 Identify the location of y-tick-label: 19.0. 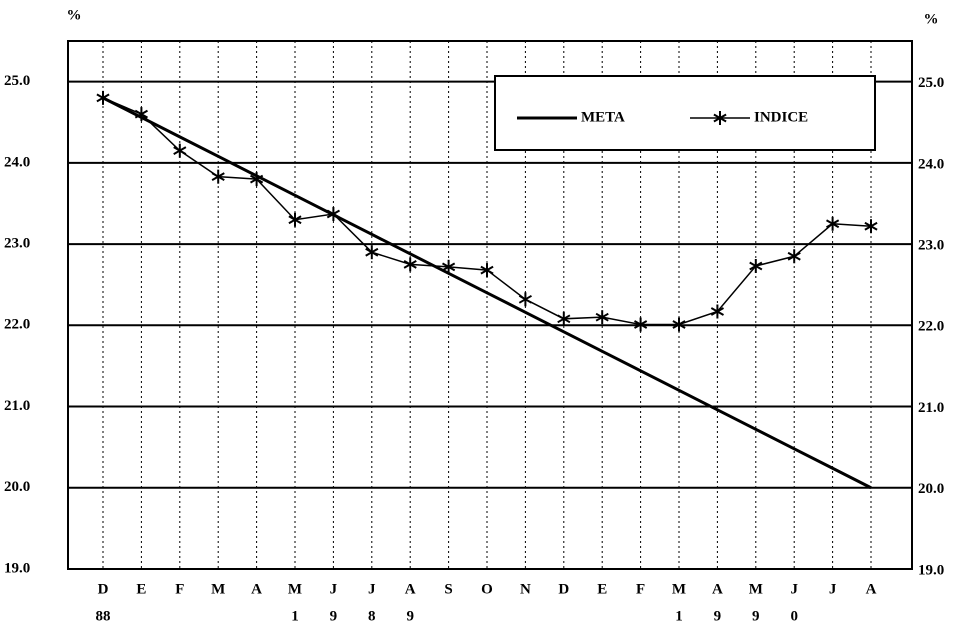
(17, 568).